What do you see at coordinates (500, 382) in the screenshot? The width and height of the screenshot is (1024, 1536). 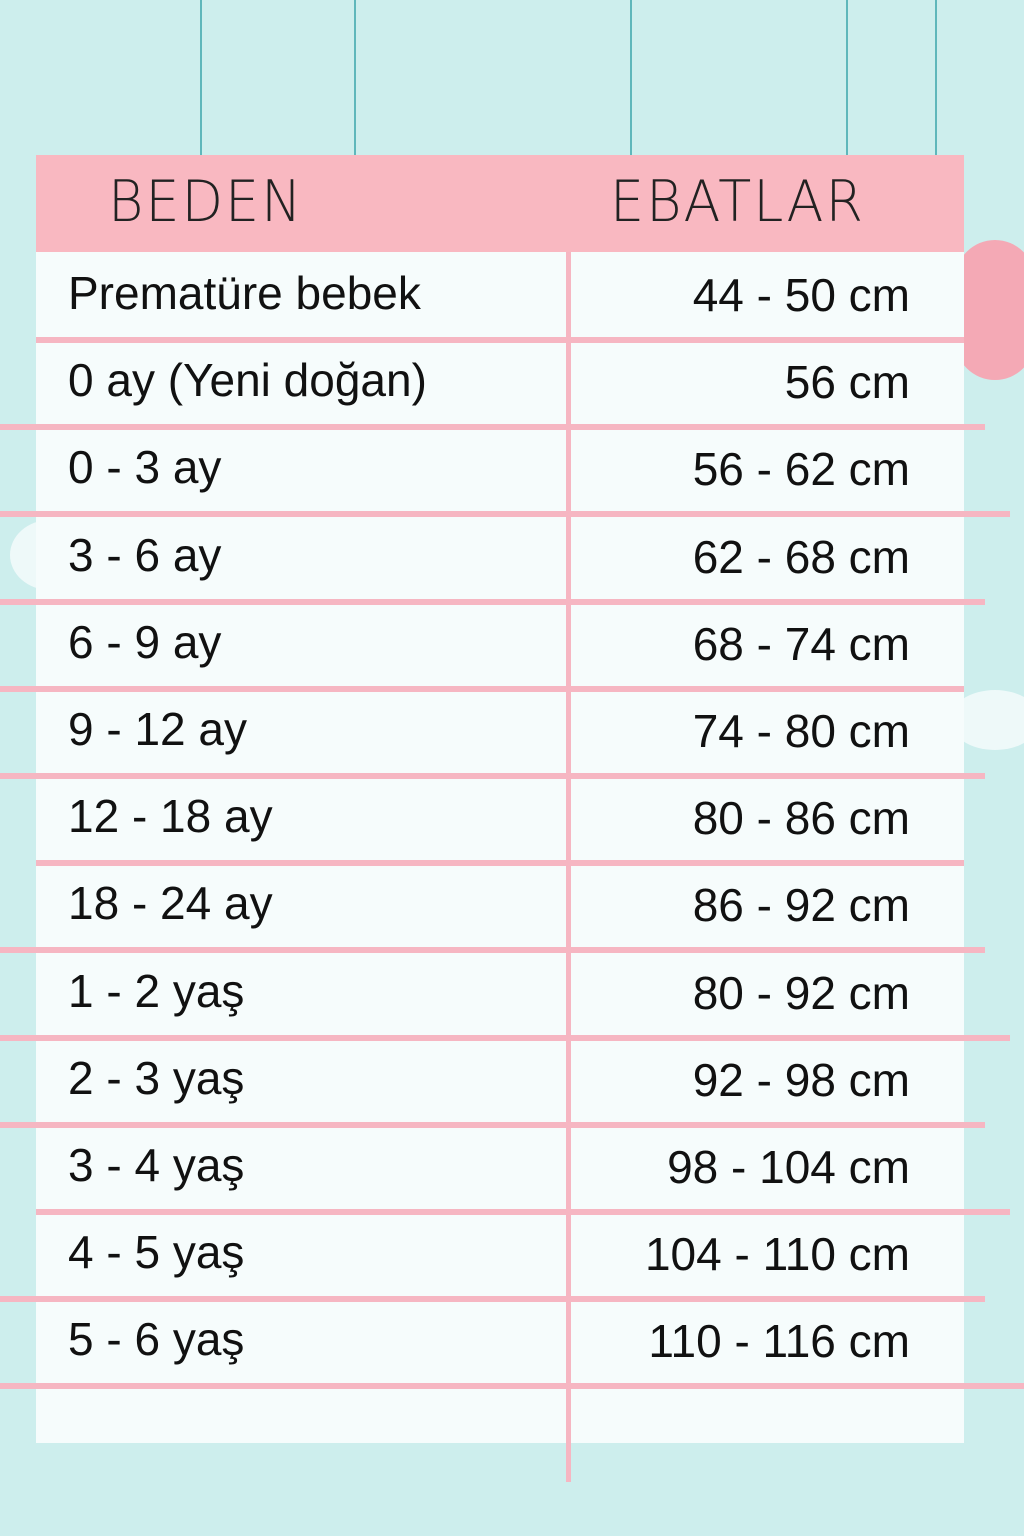 I see `table-row: 0 ay (Yeni doğan) 56 cm` at bounding box center [500, 382].